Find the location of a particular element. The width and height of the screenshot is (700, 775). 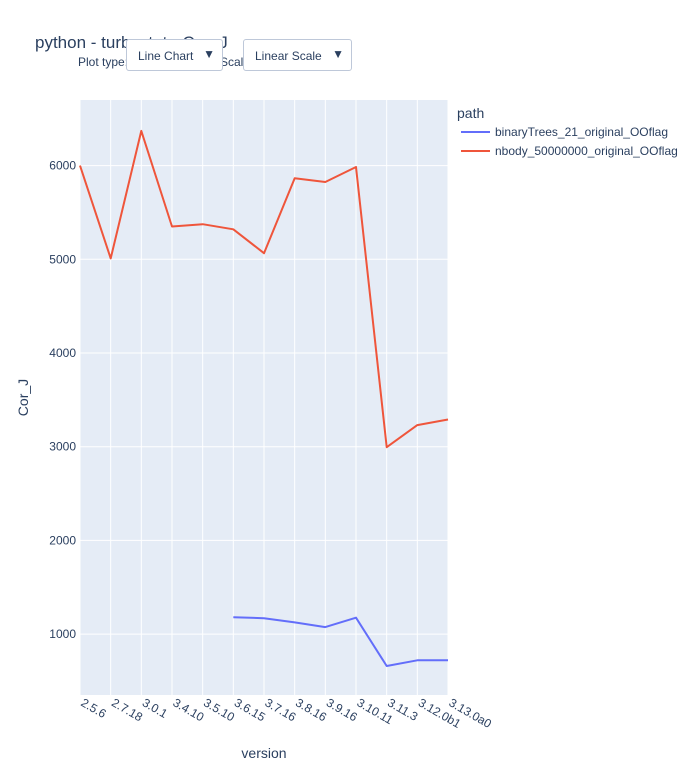

legend-item-label: binaryTrees_21_original_OOflag is located at coordinates (581, 132).